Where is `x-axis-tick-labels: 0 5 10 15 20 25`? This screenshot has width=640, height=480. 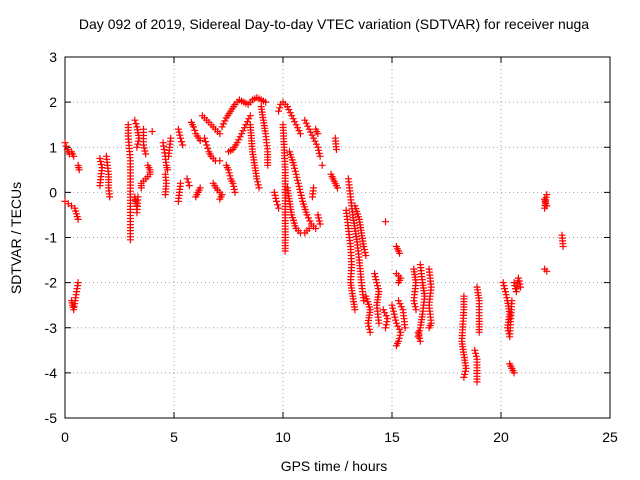 x-axis-tick-labels: 0 5 10 15 20 25 is located at coordinates (339, 437).